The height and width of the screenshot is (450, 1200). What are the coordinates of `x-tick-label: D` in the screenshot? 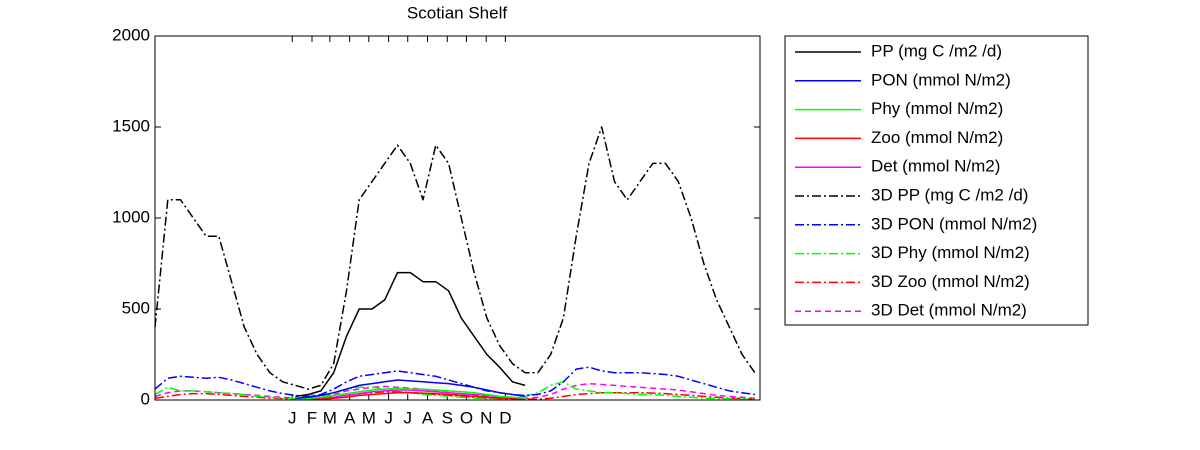 It's located at (505, 417).